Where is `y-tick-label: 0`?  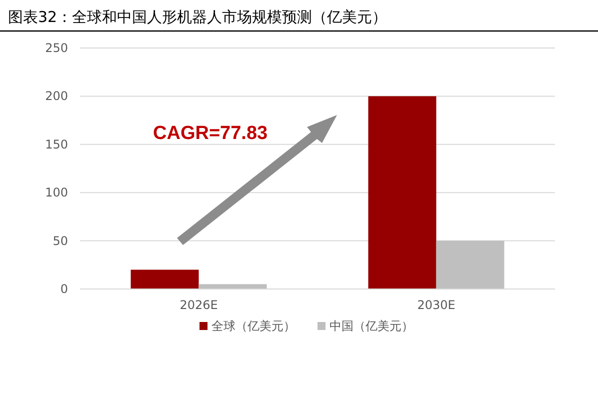 y-tick-label: 0 is located at coordinates (64, 289).